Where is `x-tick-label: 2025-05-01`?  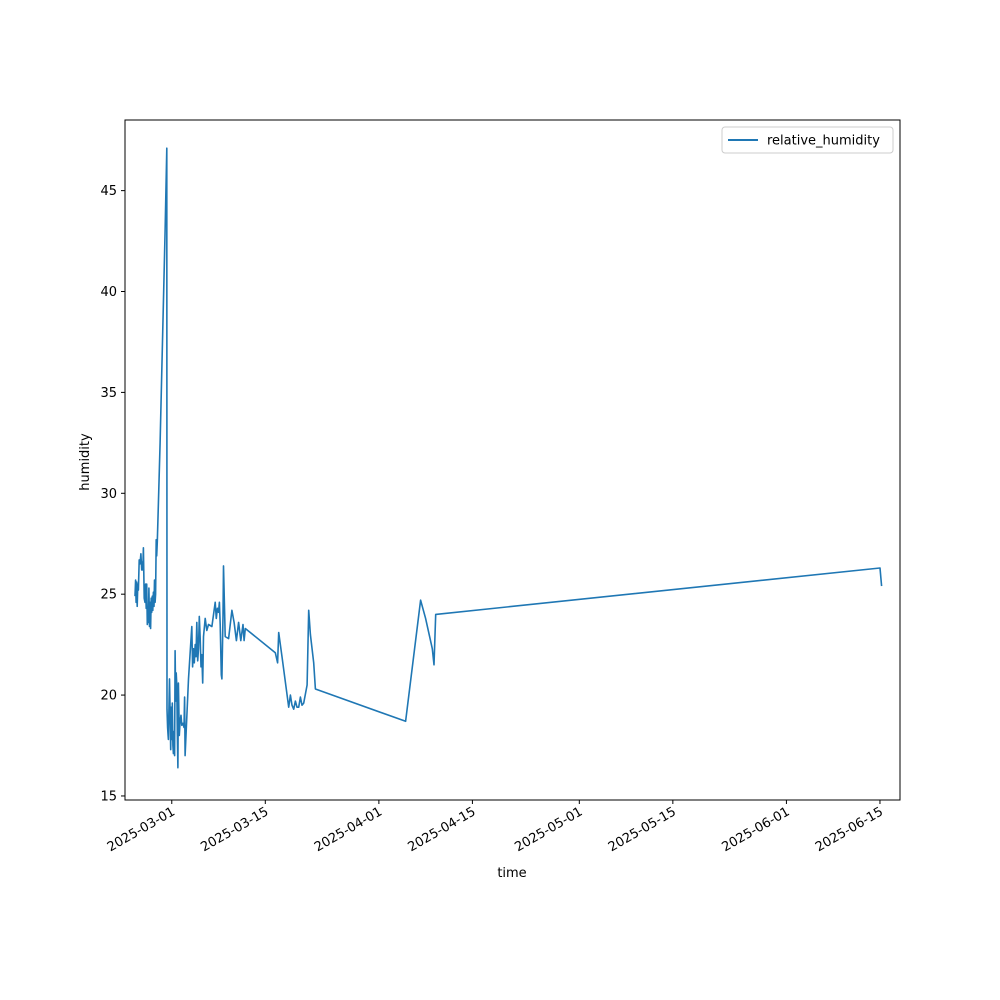
x-tick-label: 2025-05-01 is located at coordinates (548, 829).